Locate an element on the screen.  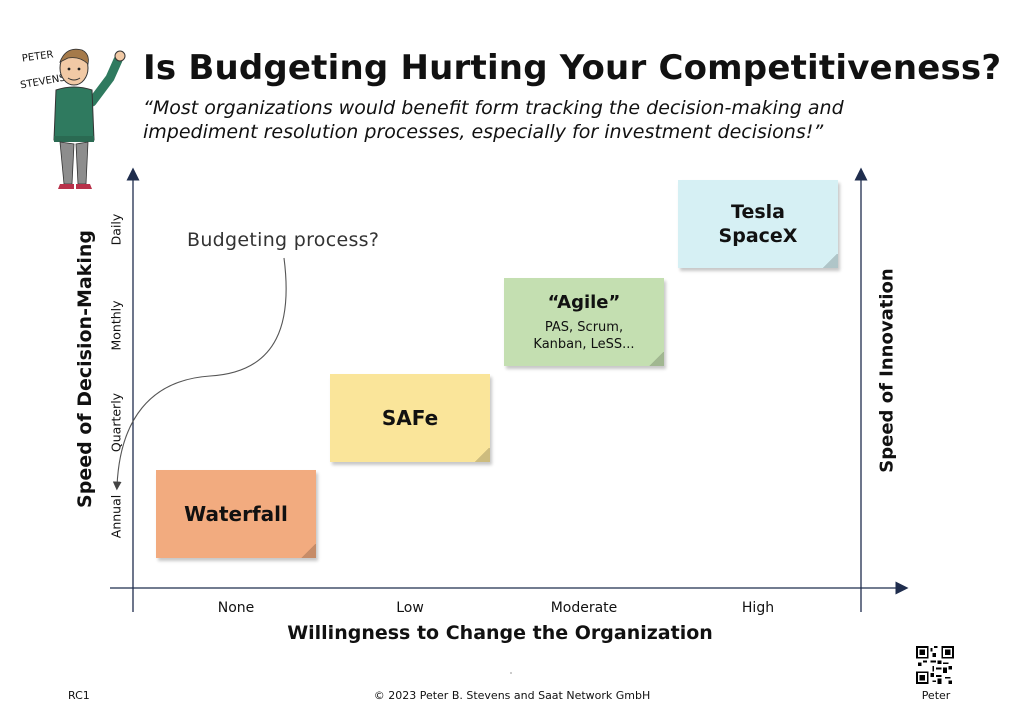
y-tick-daily: Daily is located at coordinates (116, 229).